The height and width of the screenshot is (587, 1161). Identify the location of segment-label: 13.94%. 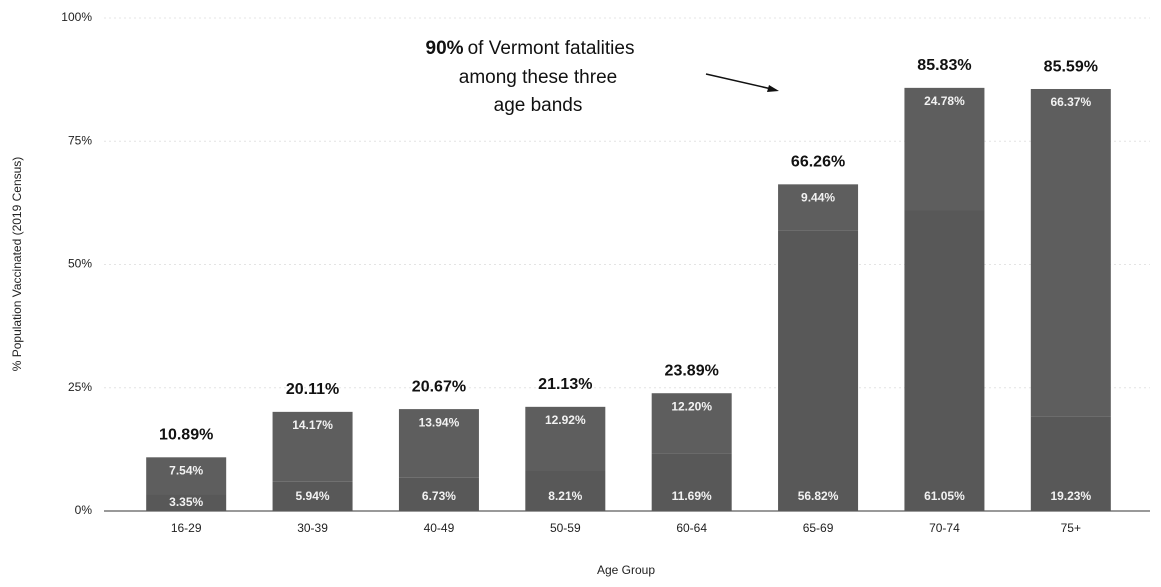
(439, 422).